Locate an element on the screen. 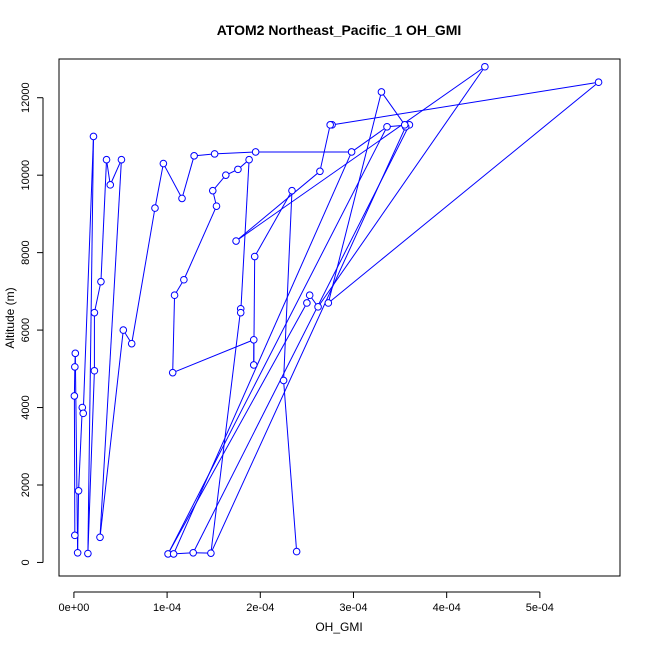 The height and width of the screenshot is (650, 650). x-tick-label: 2e-04 is located at coordinates (260, 608).